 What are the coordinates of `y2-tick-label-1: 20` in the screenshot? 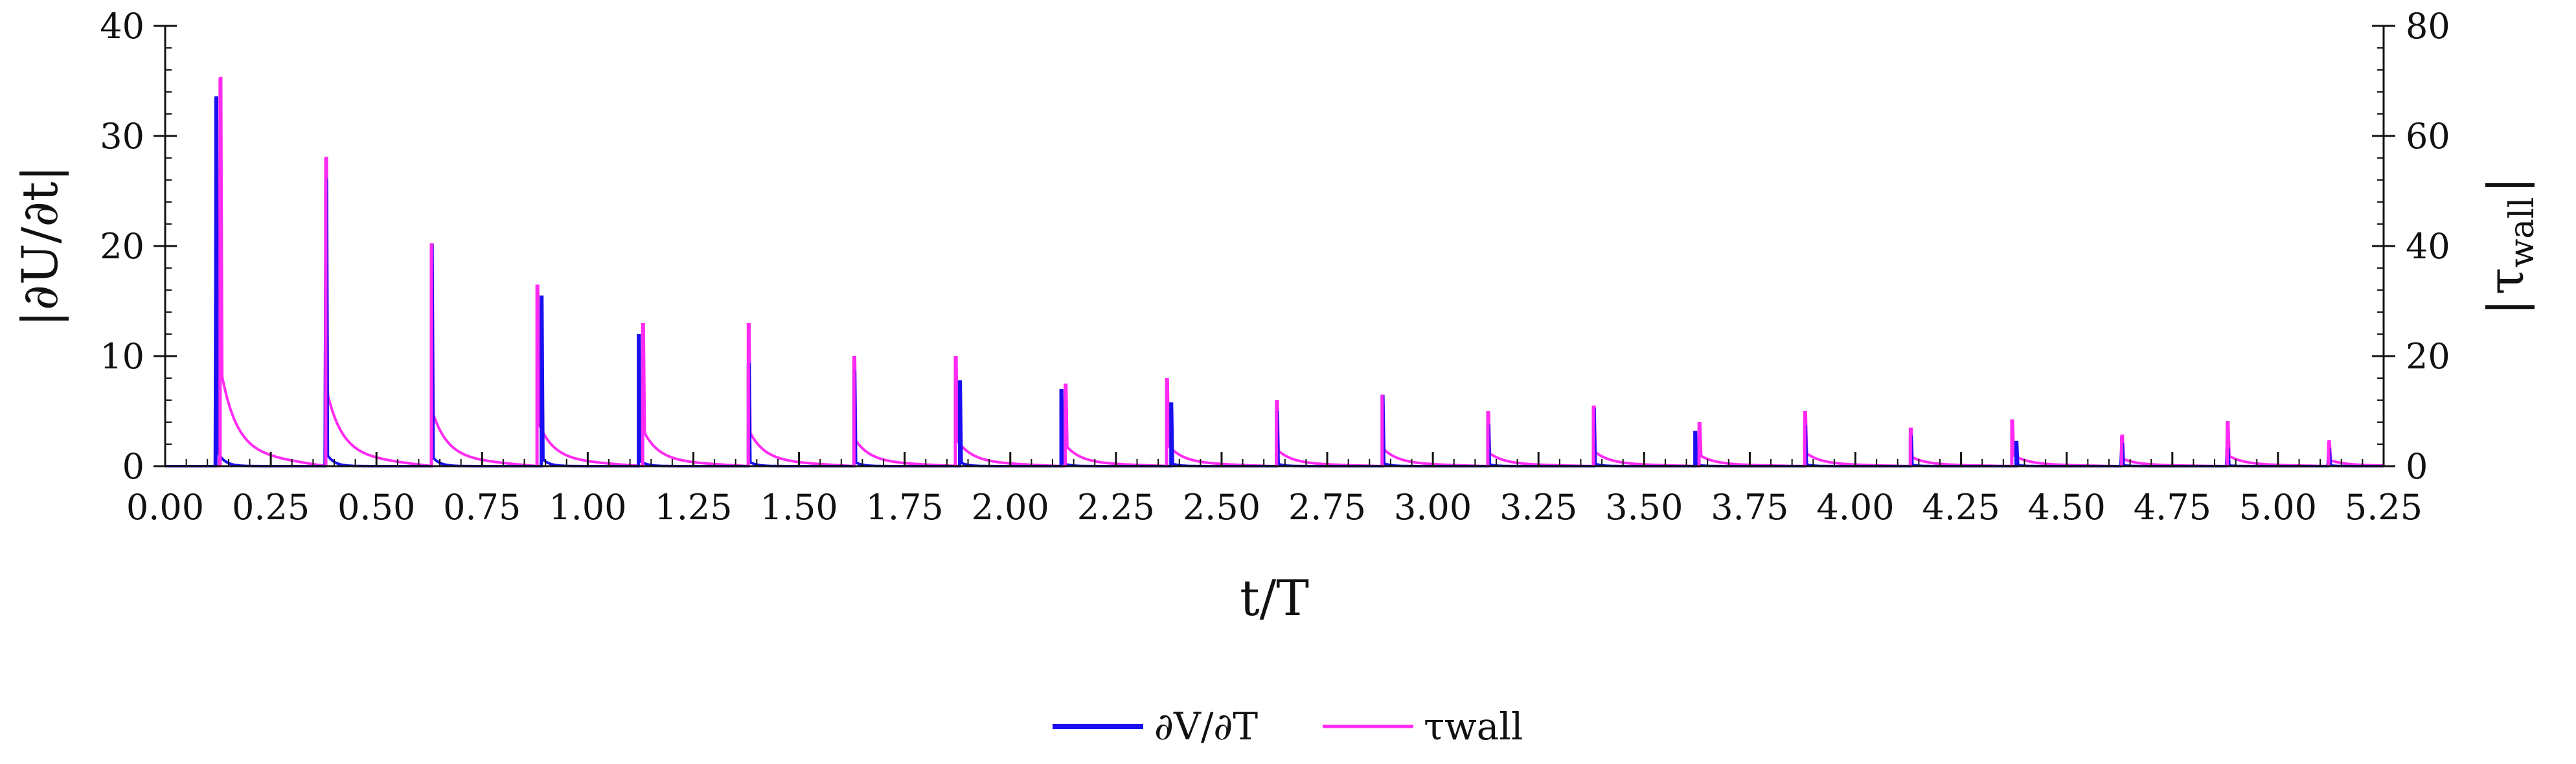 It's located at (2428, 356).